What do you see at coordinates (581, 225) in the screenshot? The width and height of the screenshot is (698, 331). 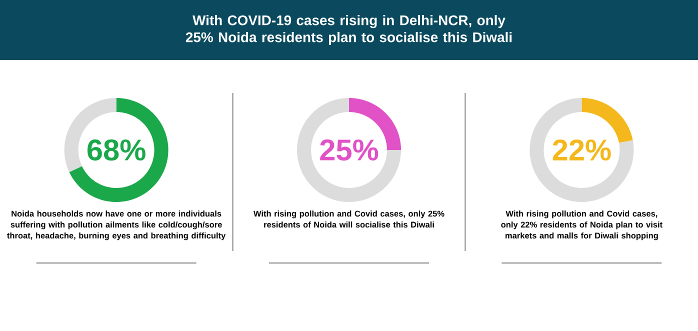 I see `text: With rising pollution and Covid cases, only 22% residents of Noida plan to visit markets and malls for Diwali shopping` at bounding box center [581, 225].